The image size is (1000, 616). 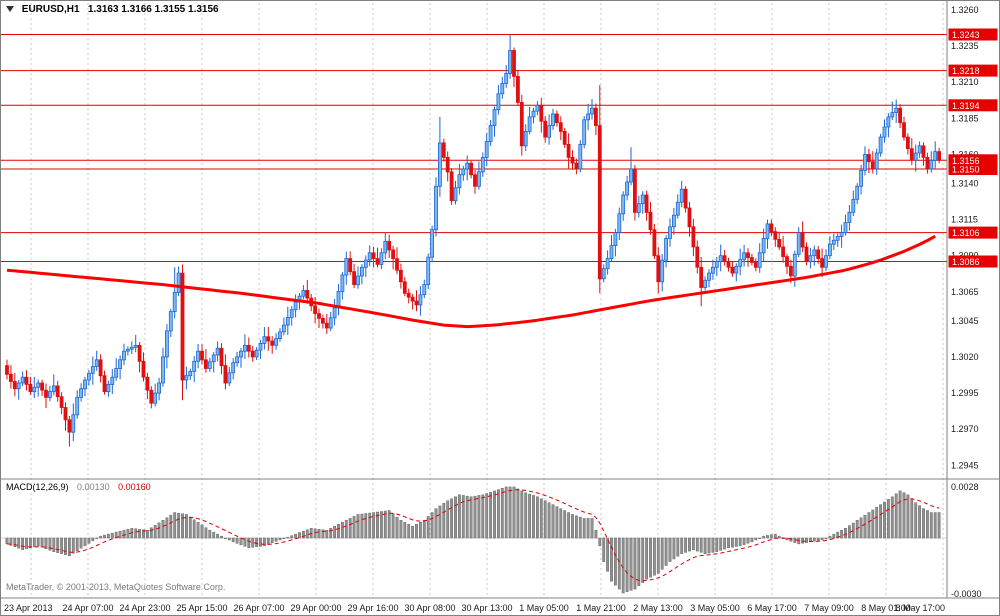 I want to click on svg-text: -0.0030, so click(x=966, y=594).